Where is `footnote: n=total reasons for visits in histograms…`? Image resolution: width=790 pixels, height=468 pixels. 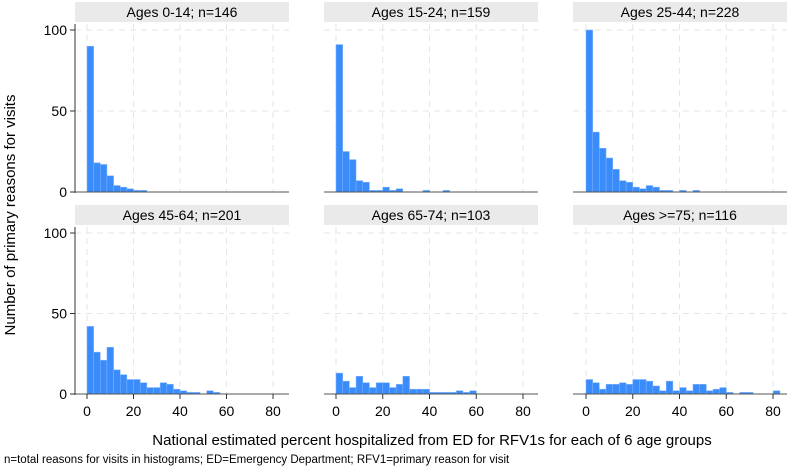
footnote: n=total reasons for visits in histograms… is located at coordinates (257, 460).